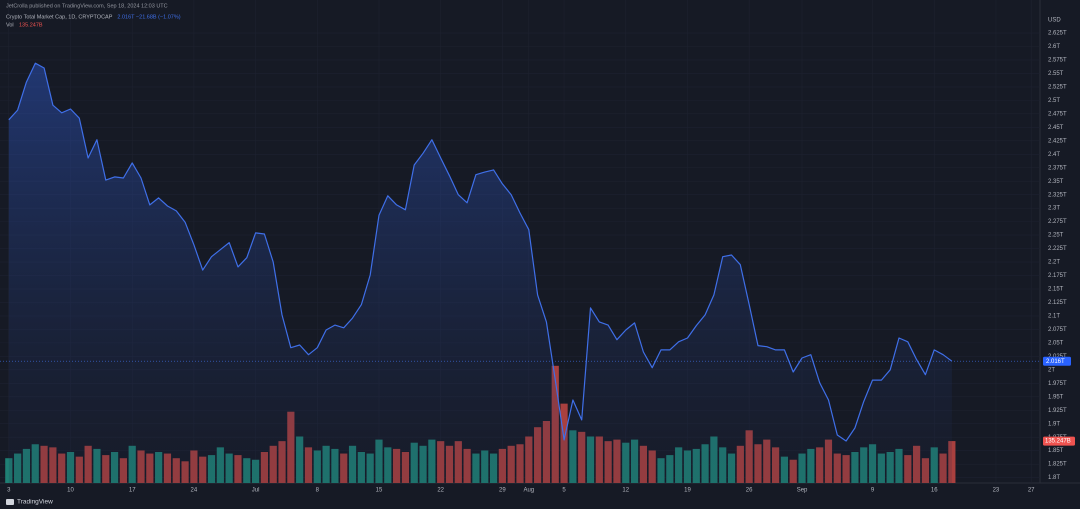 The height and width of the screenshot is (509, 1080). What do you see at coordinates (1057, 168) in the screenshot?
I see `y-tick-label: 2.375T` at bounding box center [1057, 168].